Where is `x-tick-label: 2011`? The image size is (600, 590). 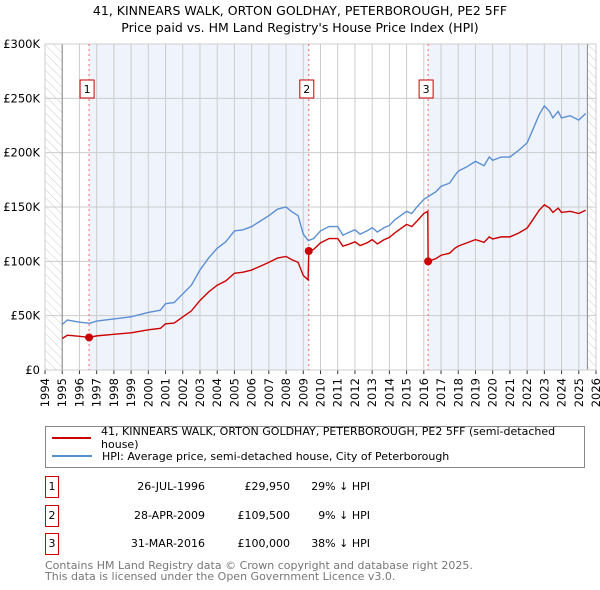
x-tick-label: 2011 is located at coordinates (338, 392).